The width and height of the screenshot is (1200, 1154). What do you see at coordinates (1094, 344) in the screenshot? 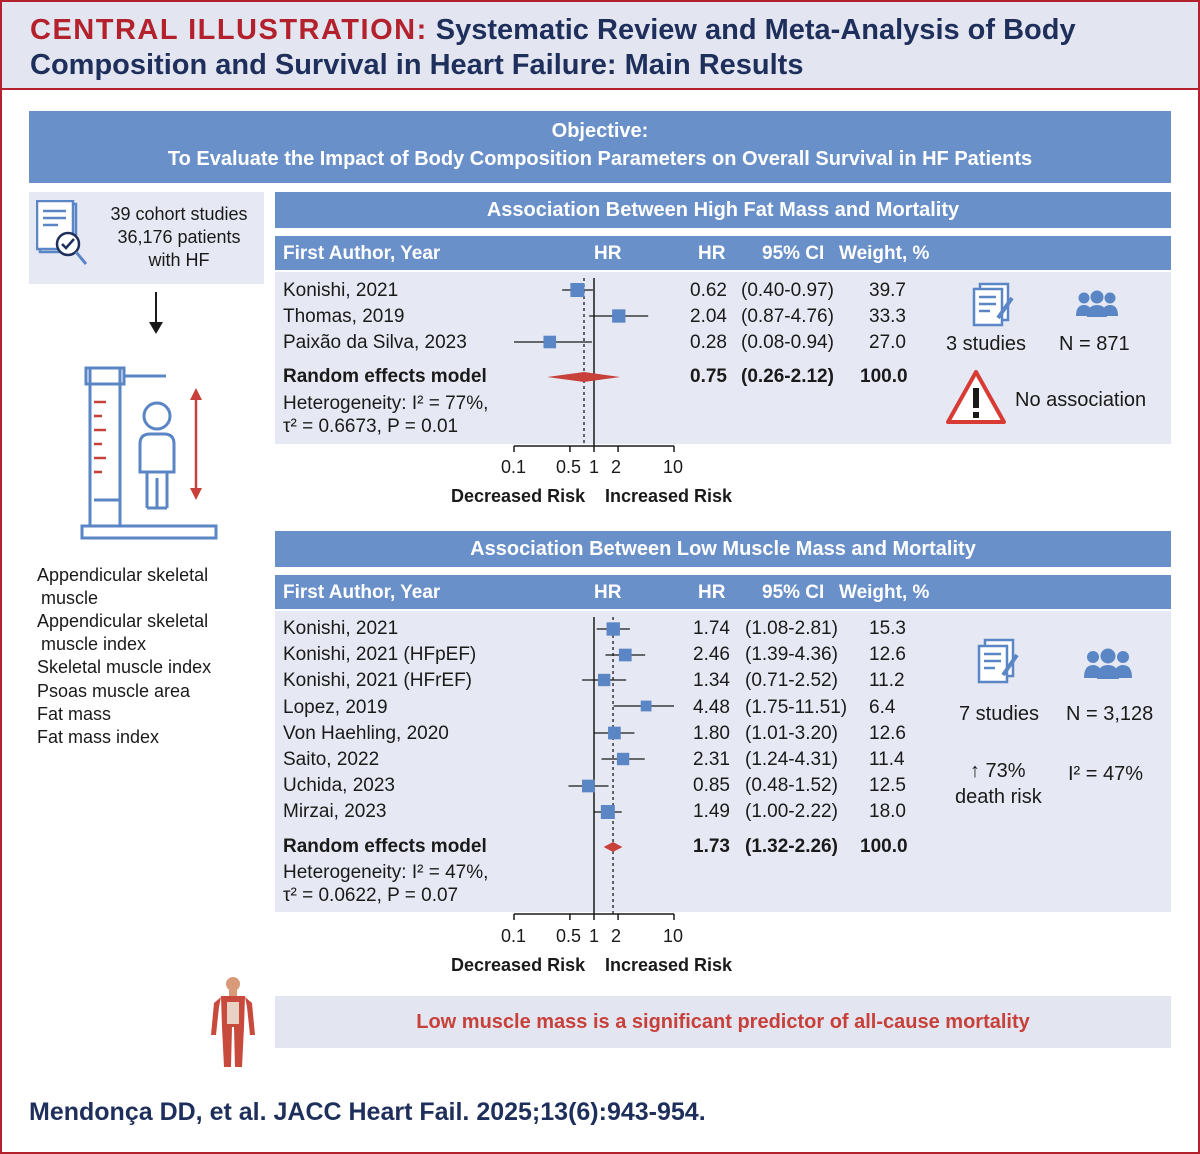
I see `fat-n: N = 871` at bounding box center [1094, 344].